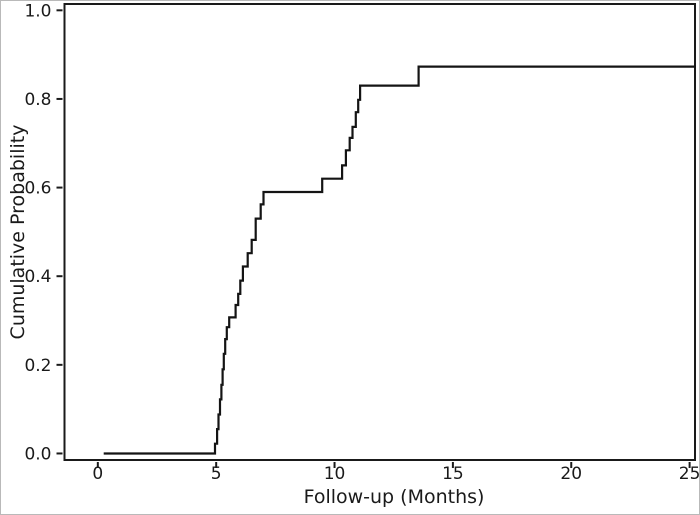 The width and height of the screenshot is (700, 515). What do you see at coordinates (37, 277) in the screenshot?
I see `y-tick-label: 0.4` at bounding box center [37, 277].